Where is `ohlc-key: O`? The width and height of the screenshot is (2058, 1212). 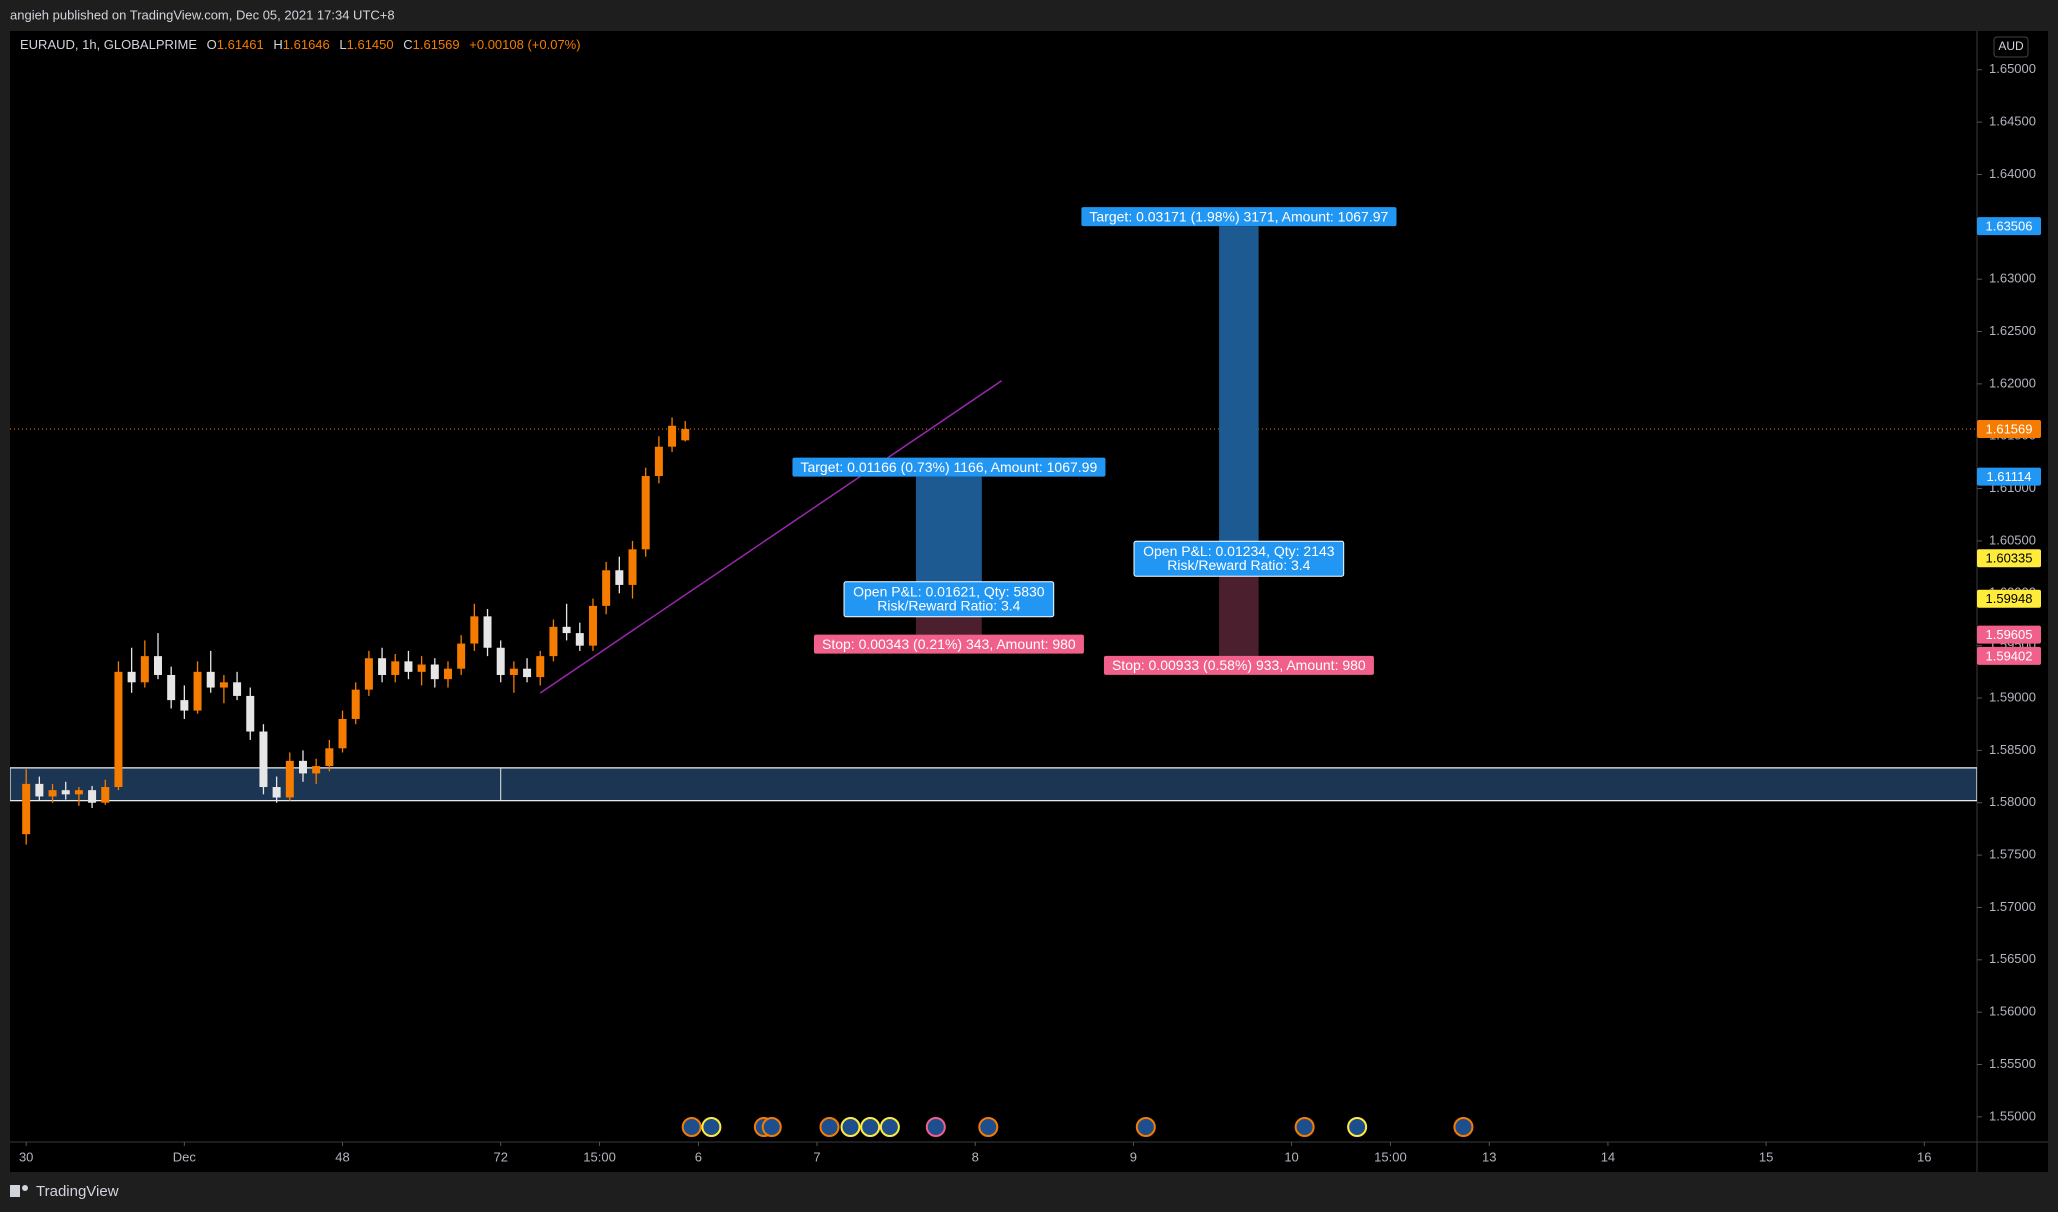 ohlc-key: O is located at coordinates (212, 44).